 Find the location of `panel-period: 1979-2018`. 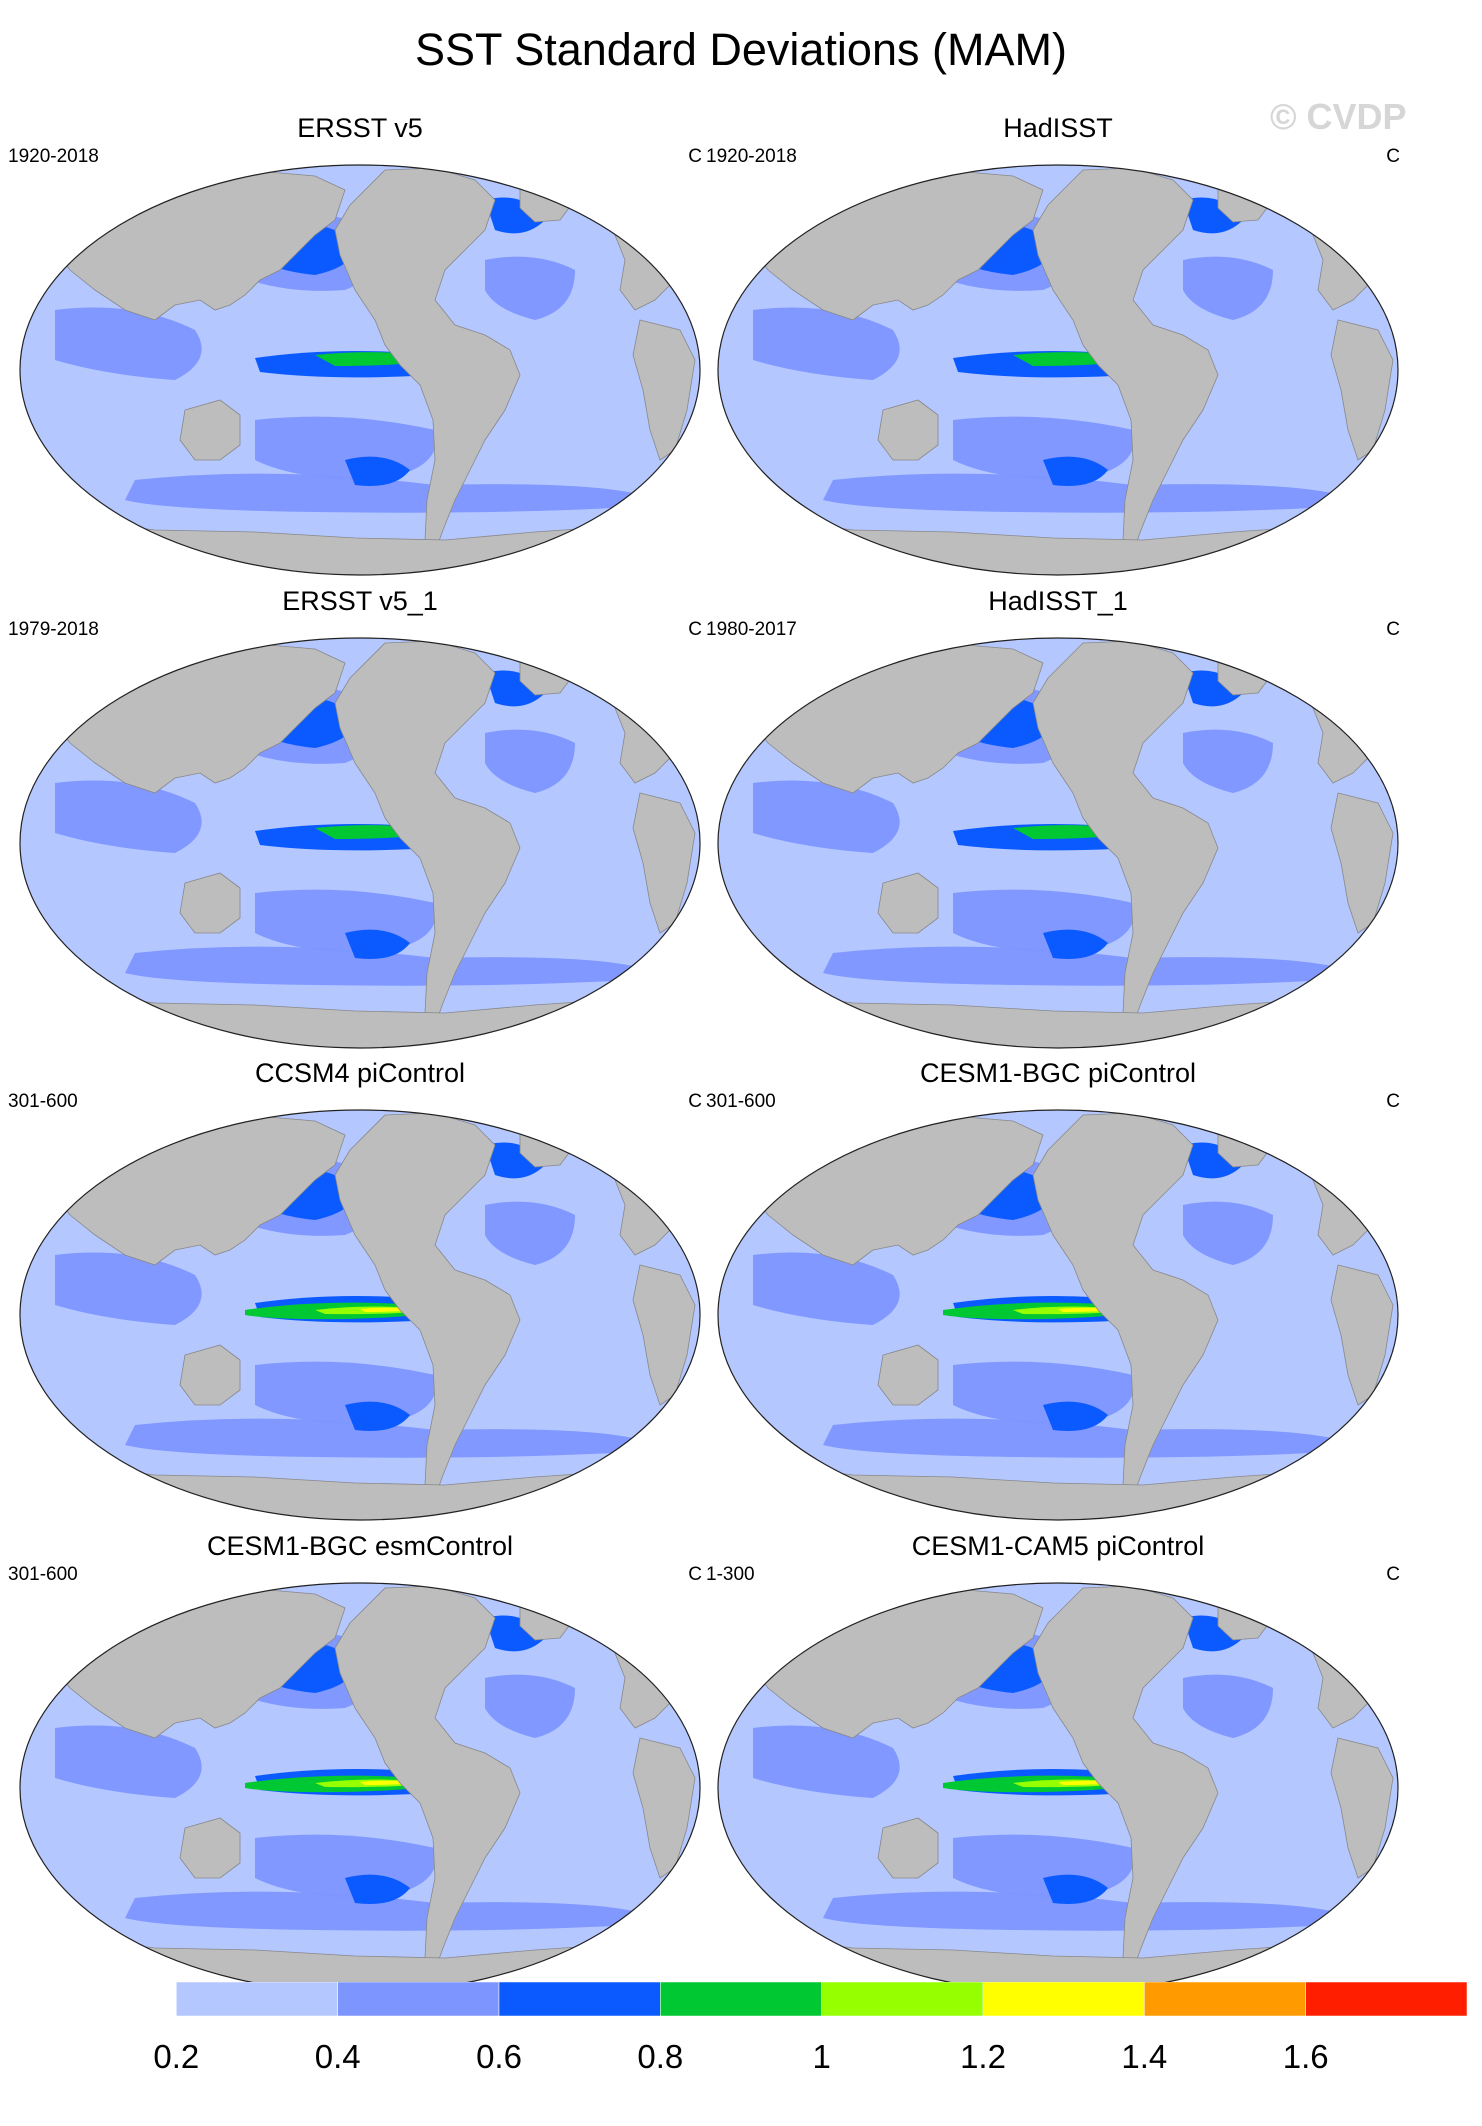

panel-period: 1979-2018 is located at coordinates (53, 629).